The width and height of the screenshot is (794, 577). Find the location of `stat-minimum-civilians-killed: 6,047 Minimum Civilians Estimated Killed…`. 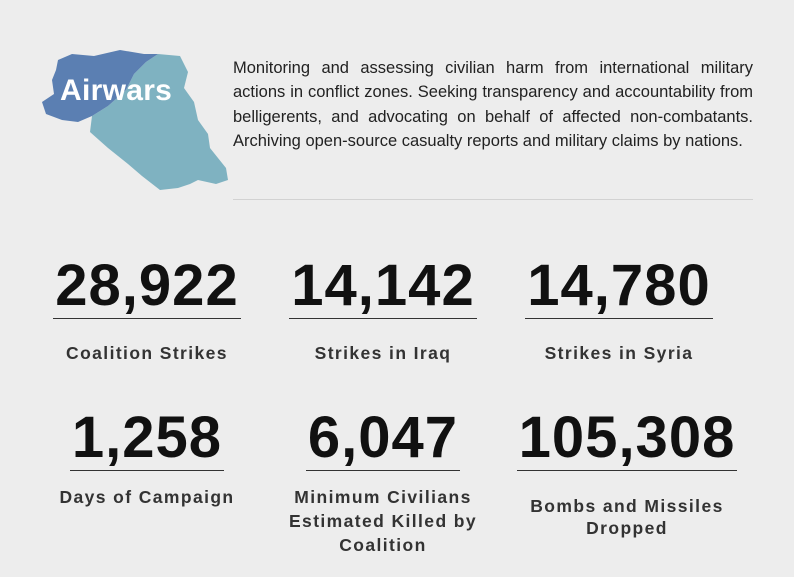

stat-minimum-civilians-killed: 6,047 Minimum Civilians Estimated Killed… is located at coordinates (383, 482).